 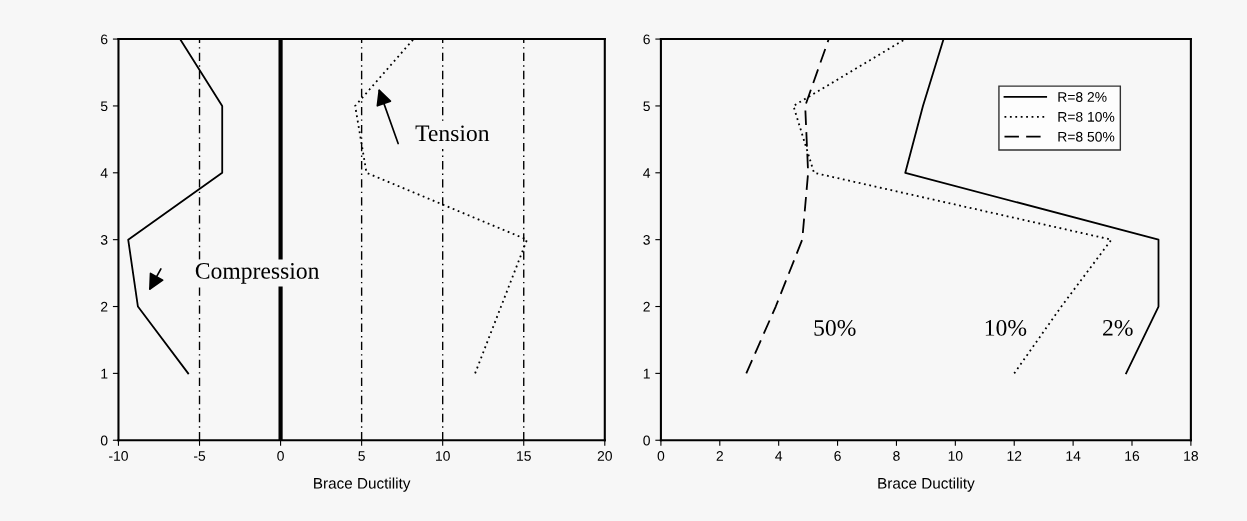 What do you see at coordinates (1014, 456) in the screenshot?
I see `x-tick-label: 12` at bounding box center [1014, 456].